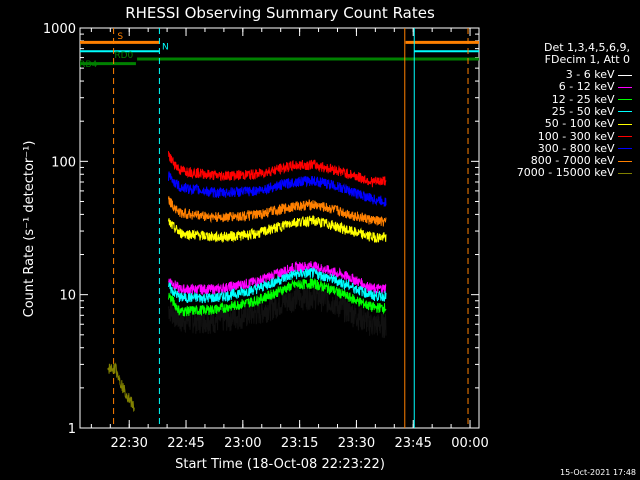 This screenshot has height=480, width=640. What do you see at coordinates (280, 13) in the screenshot?
I see `chart-title: RHESSI Observing Summary Count Rates` at bounding box center [280, 13].